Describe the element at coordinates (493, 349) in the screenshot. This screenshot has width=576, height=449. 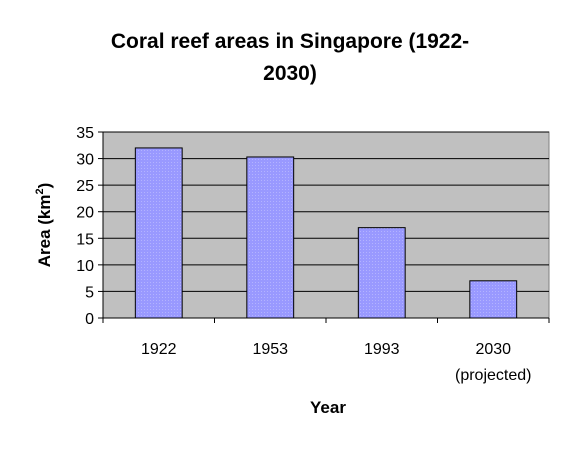
I see `x-tick-label: 2030` at that location.